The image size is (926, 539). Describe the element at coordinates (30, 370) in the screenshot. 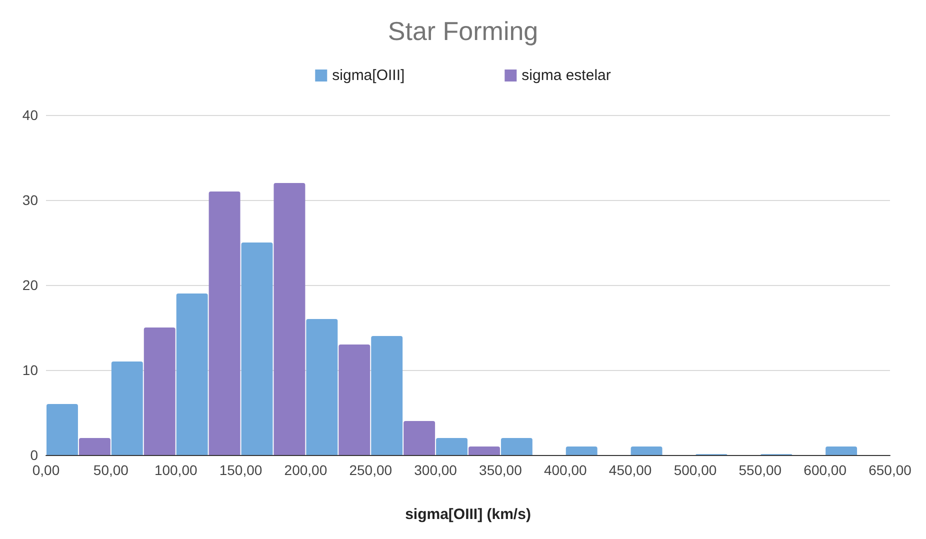

I see `y-tick-label: 10` at that location.